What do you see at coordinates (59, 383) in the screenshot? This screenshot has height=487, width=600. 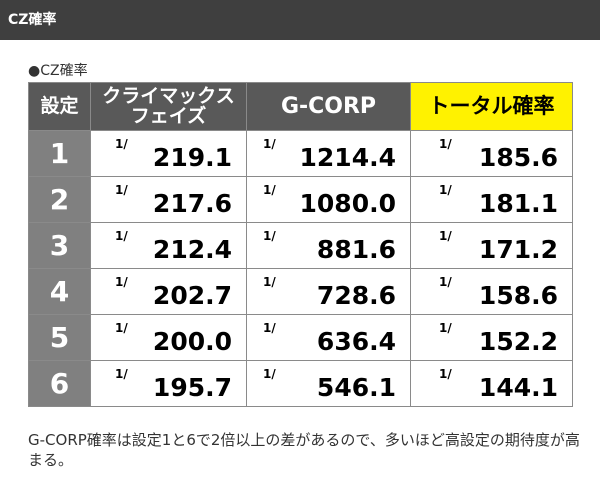 I see `setting-number-cell: 6` at bounding box center [59, 383].